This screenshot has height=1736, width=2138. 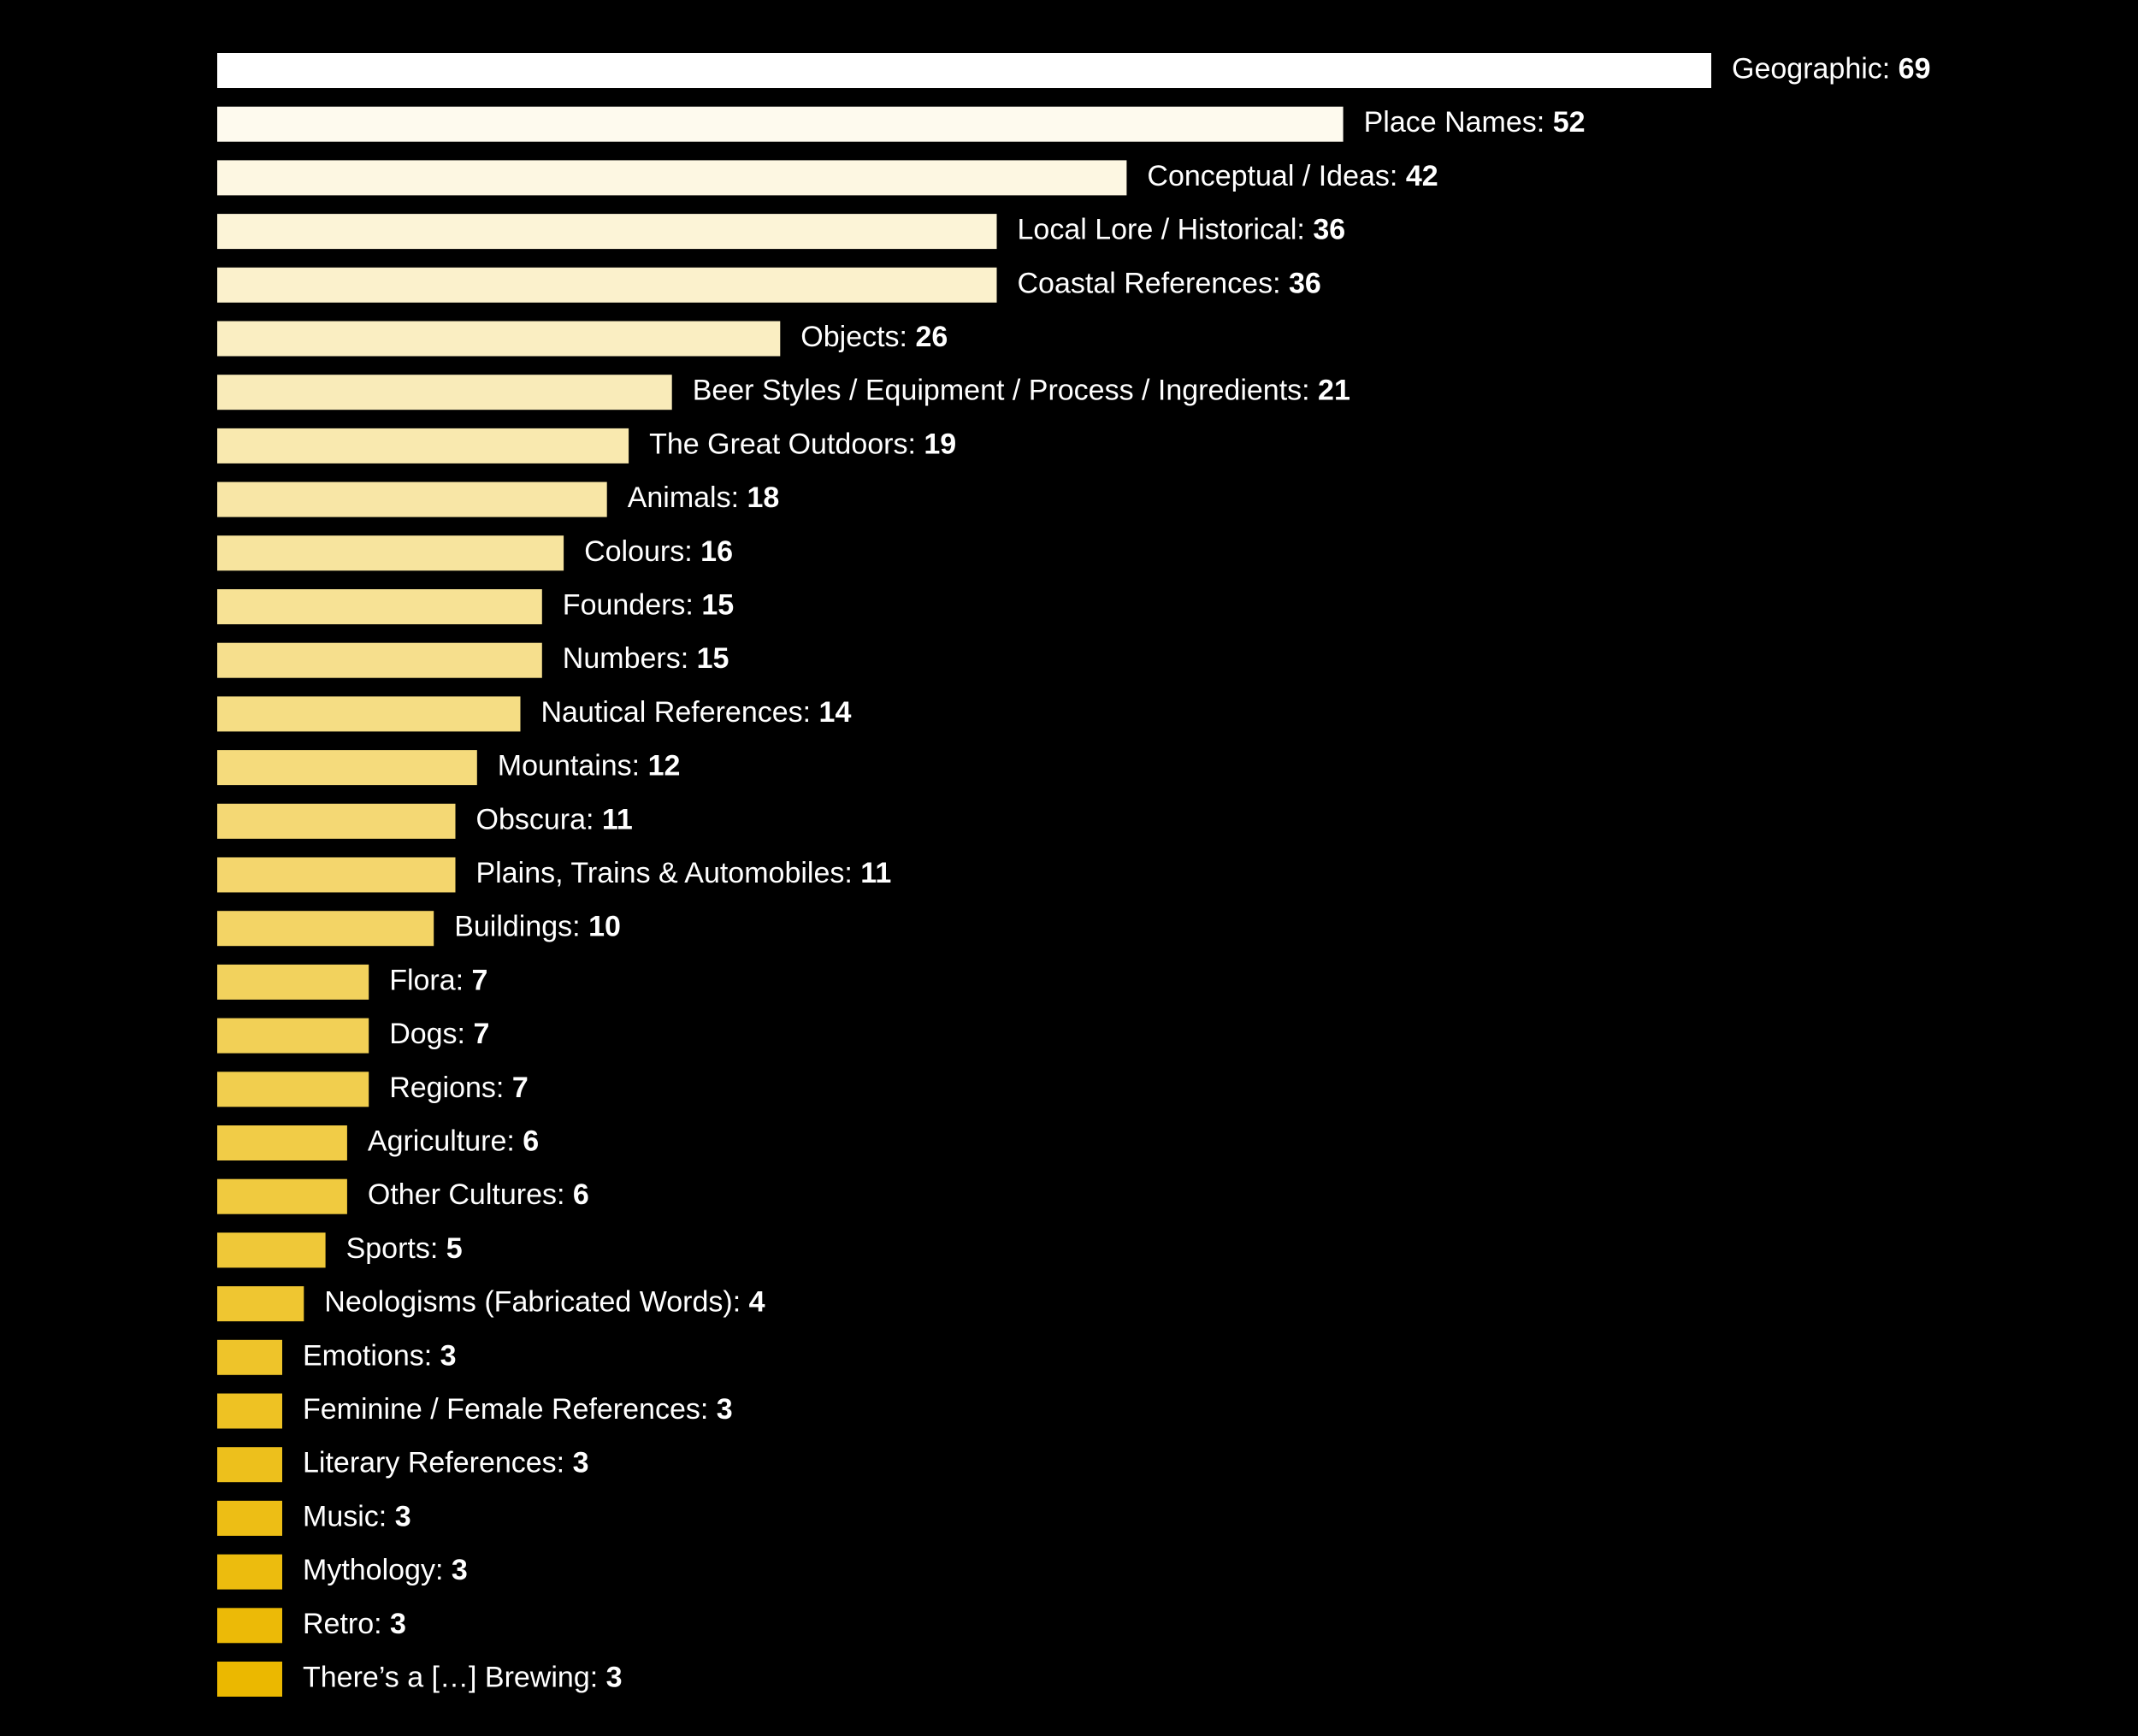 I want to click on bar-label: Literary References: 3, so click(x=446, y=1463).